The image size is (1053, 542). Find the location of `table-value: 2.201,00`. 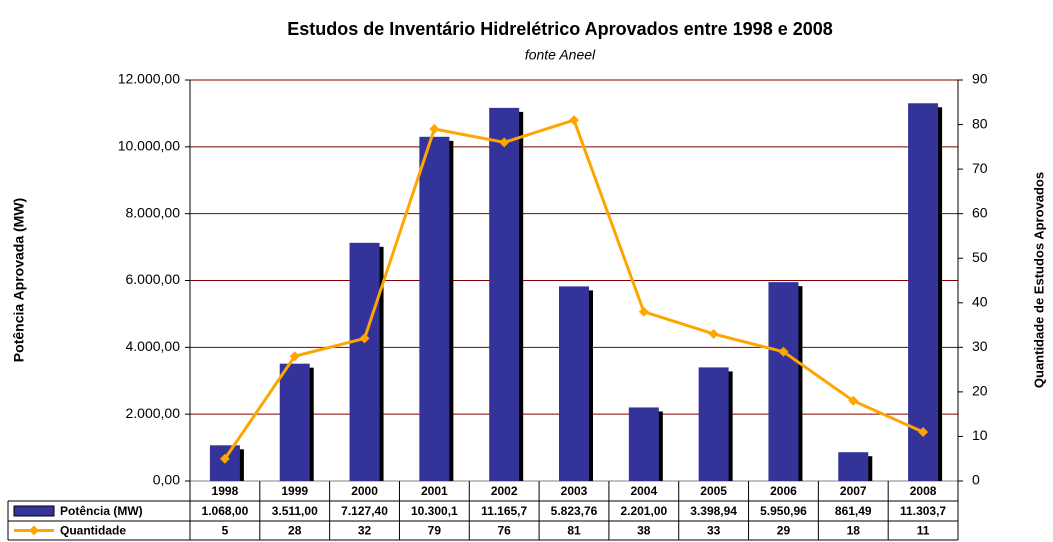

table-value: 2.201,00 is located at coordinates (643, 511).